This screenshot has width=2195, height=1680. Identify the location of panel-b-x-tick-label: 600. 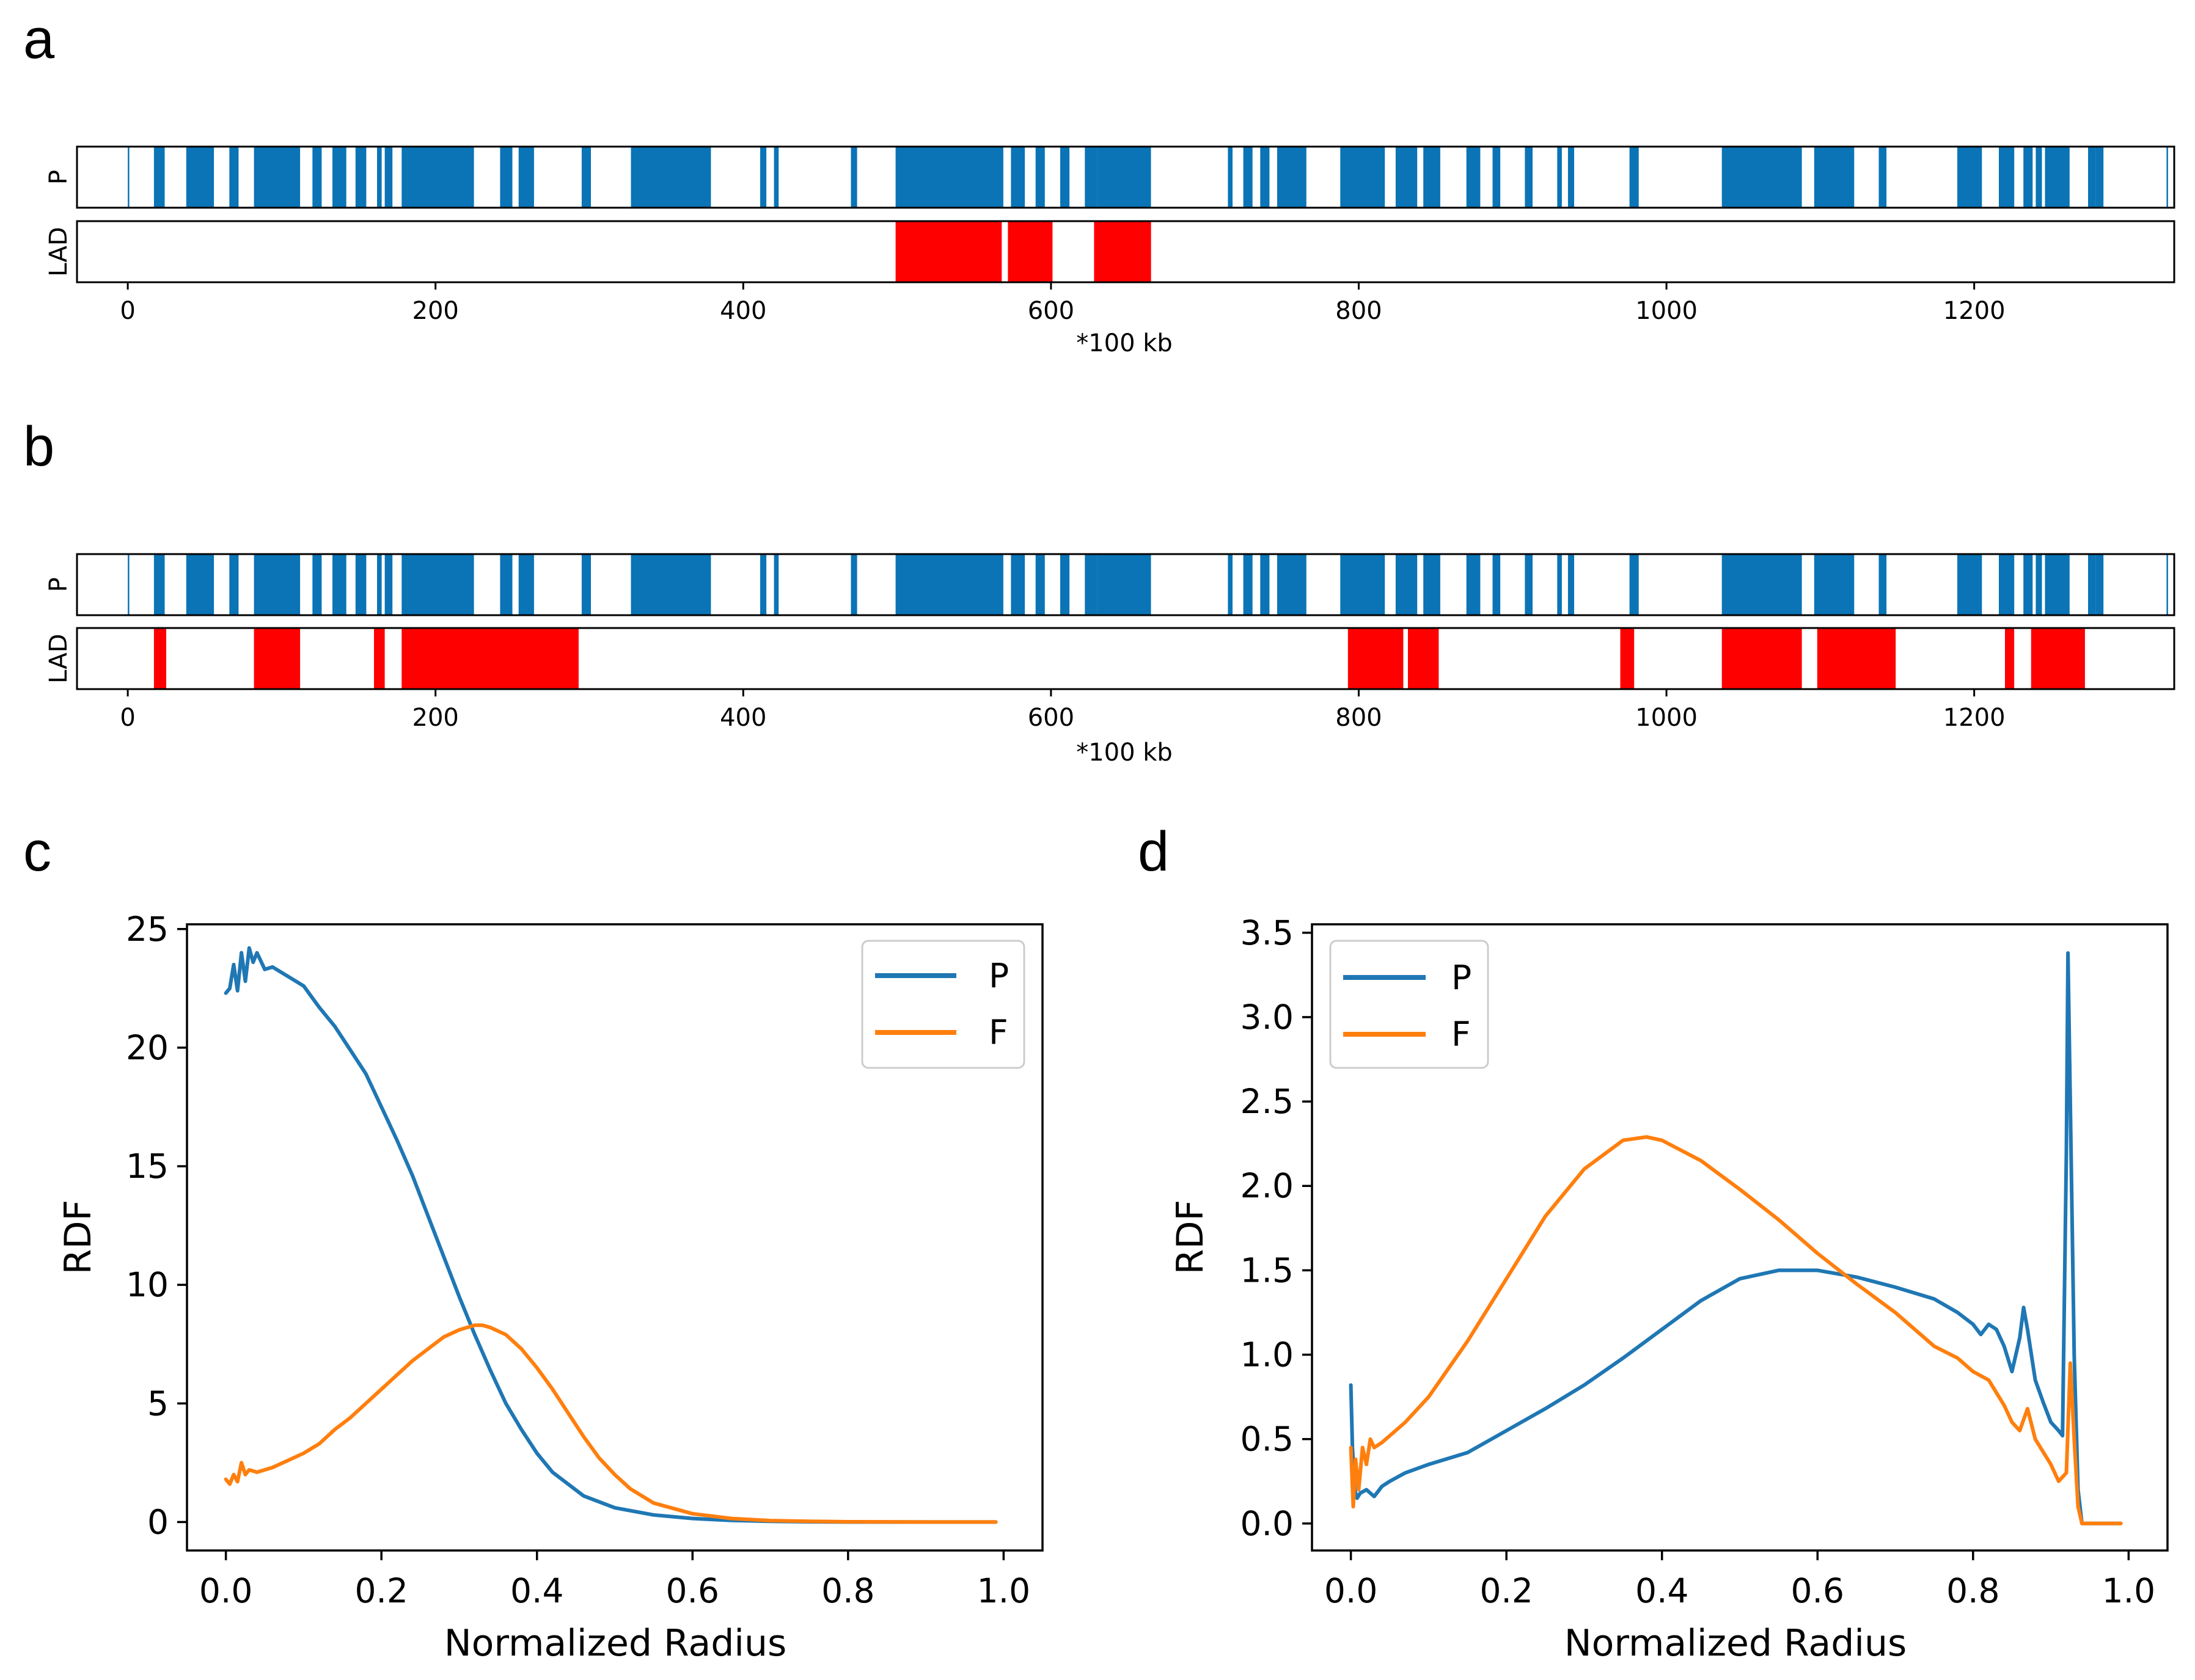
(1051, 718).